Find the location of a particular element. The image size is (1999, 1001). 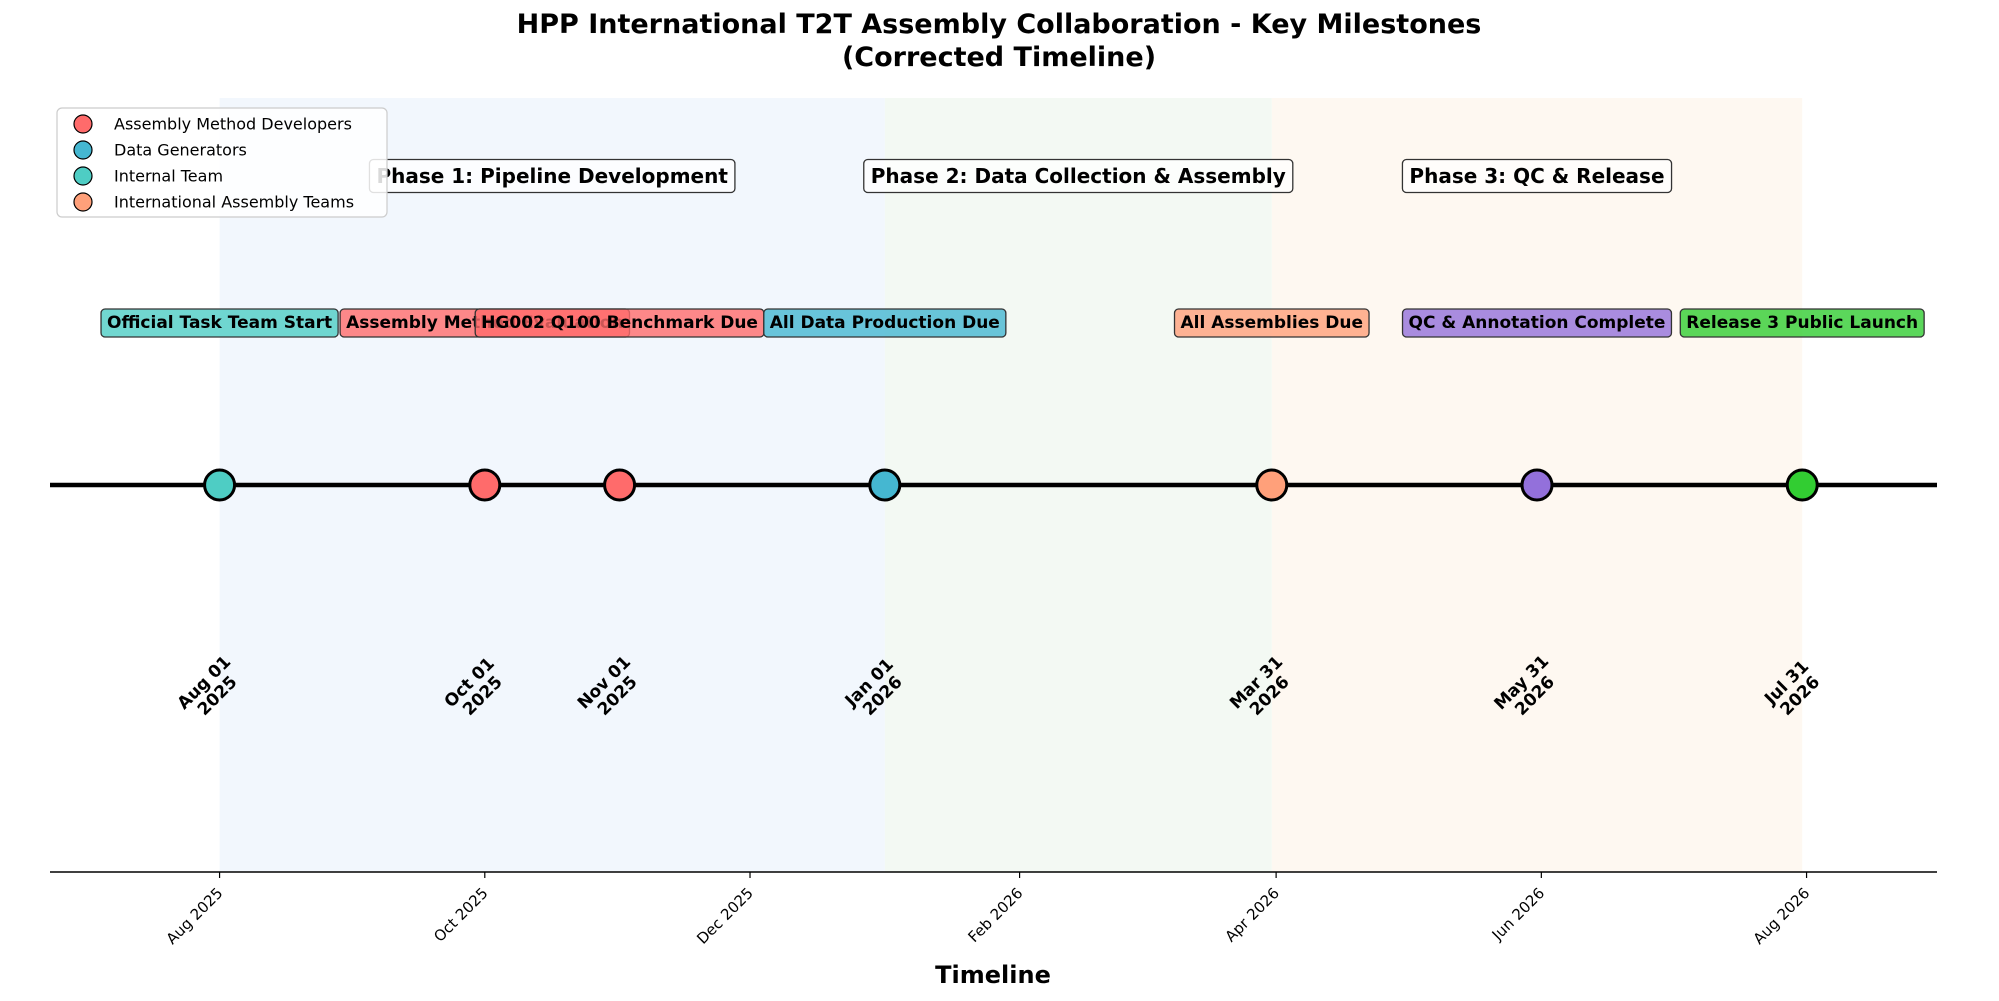

milestone-label-3: HG002 Q100 Benchmark Due is located at coordinates (619, 323).